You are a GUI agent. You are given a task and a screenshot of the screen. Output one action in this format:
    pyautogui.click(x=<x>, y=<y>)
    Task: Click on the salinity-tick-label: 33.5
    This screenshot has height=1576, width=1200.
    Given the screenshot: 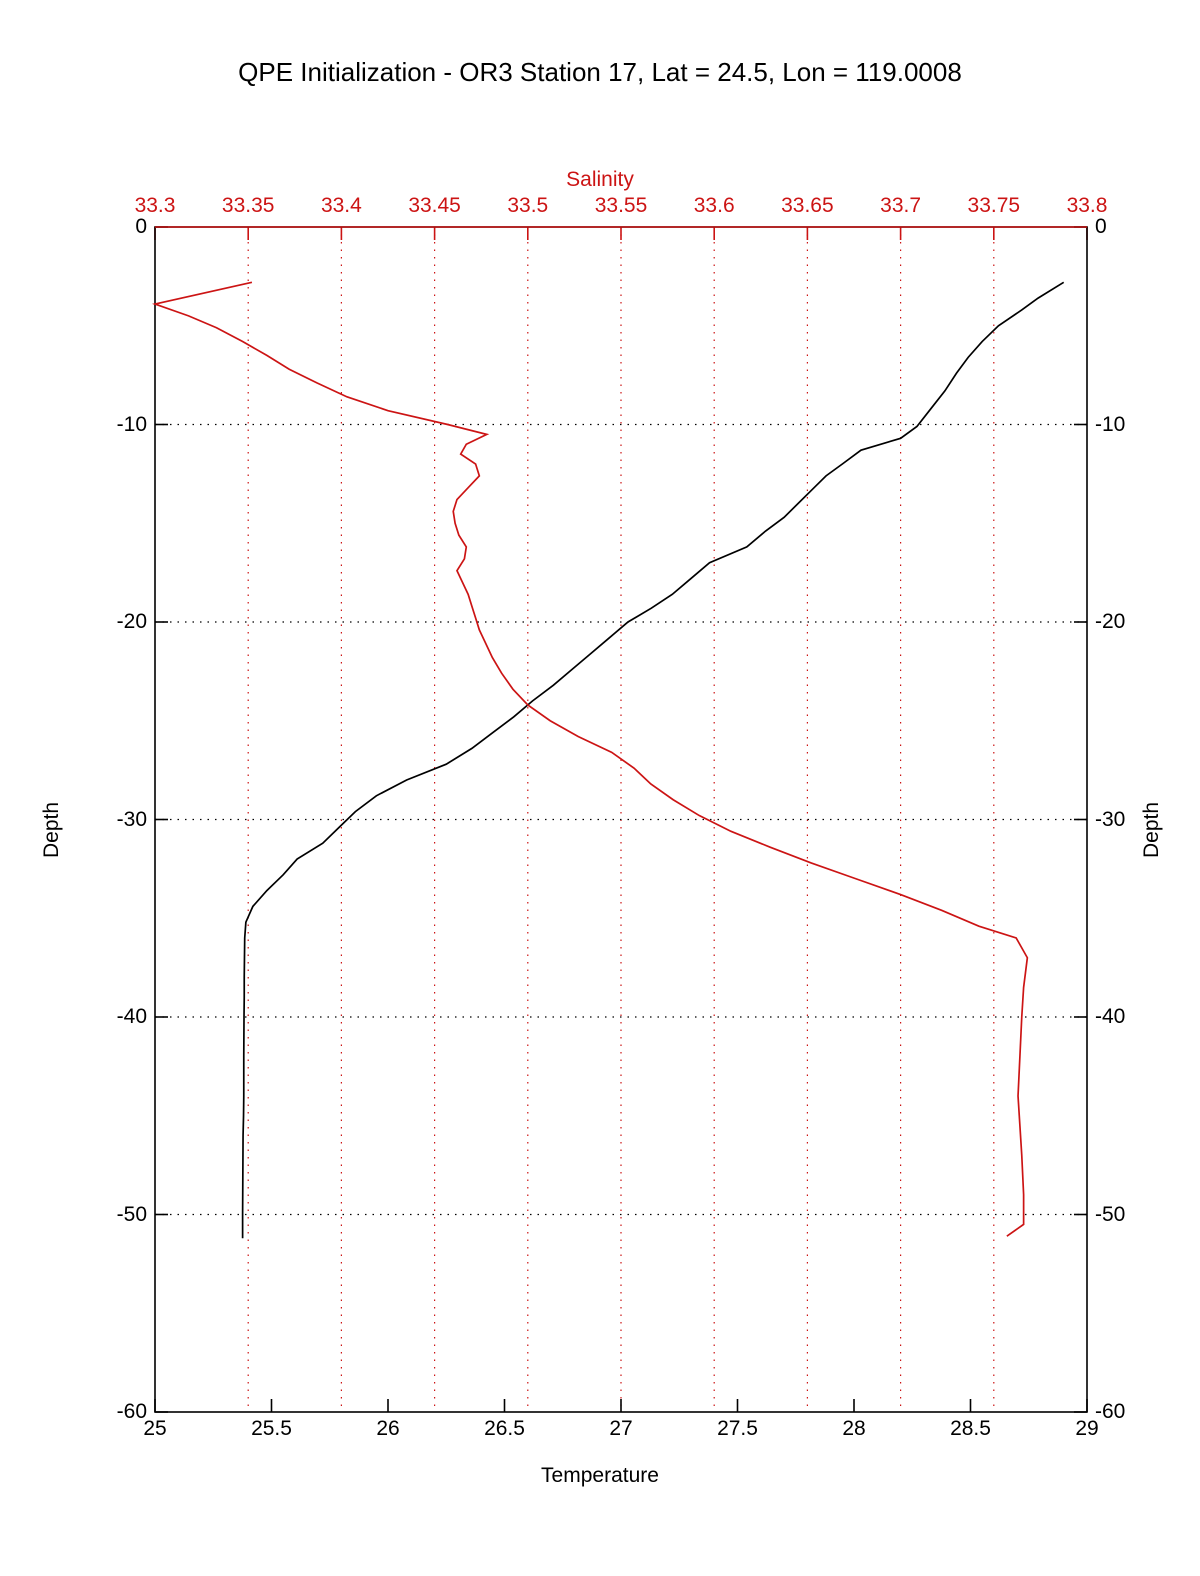 What is the action you would take?
    pyautogui.click(x=528, y=205)
    